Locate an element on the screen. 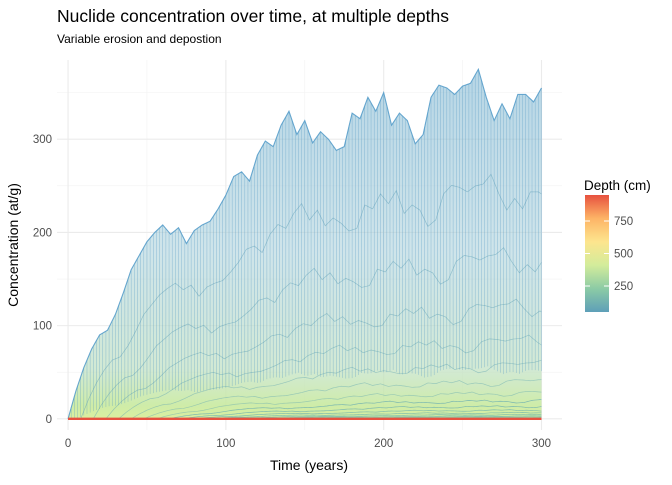  chart-subtitle: Variable erosion and depostion is located at coordinates (139, 39).